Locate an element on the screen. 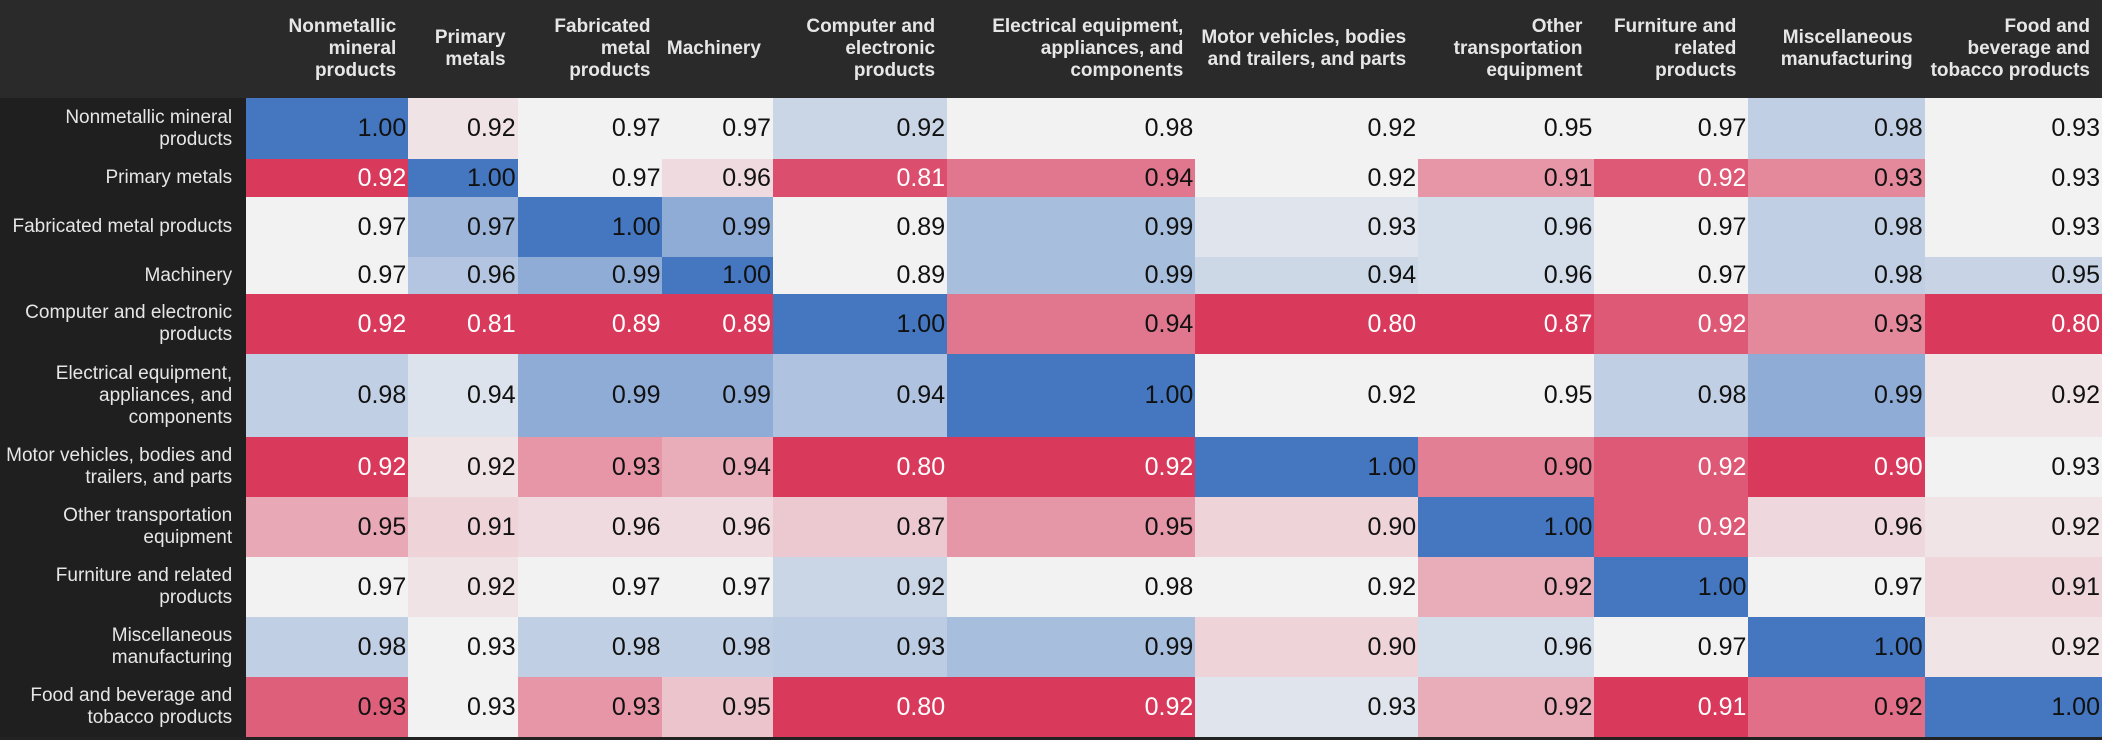 The height and width of the screenshot is (740, 2102). row-header: Miscellaneous manufacturing is located at coordinates (123, 647).